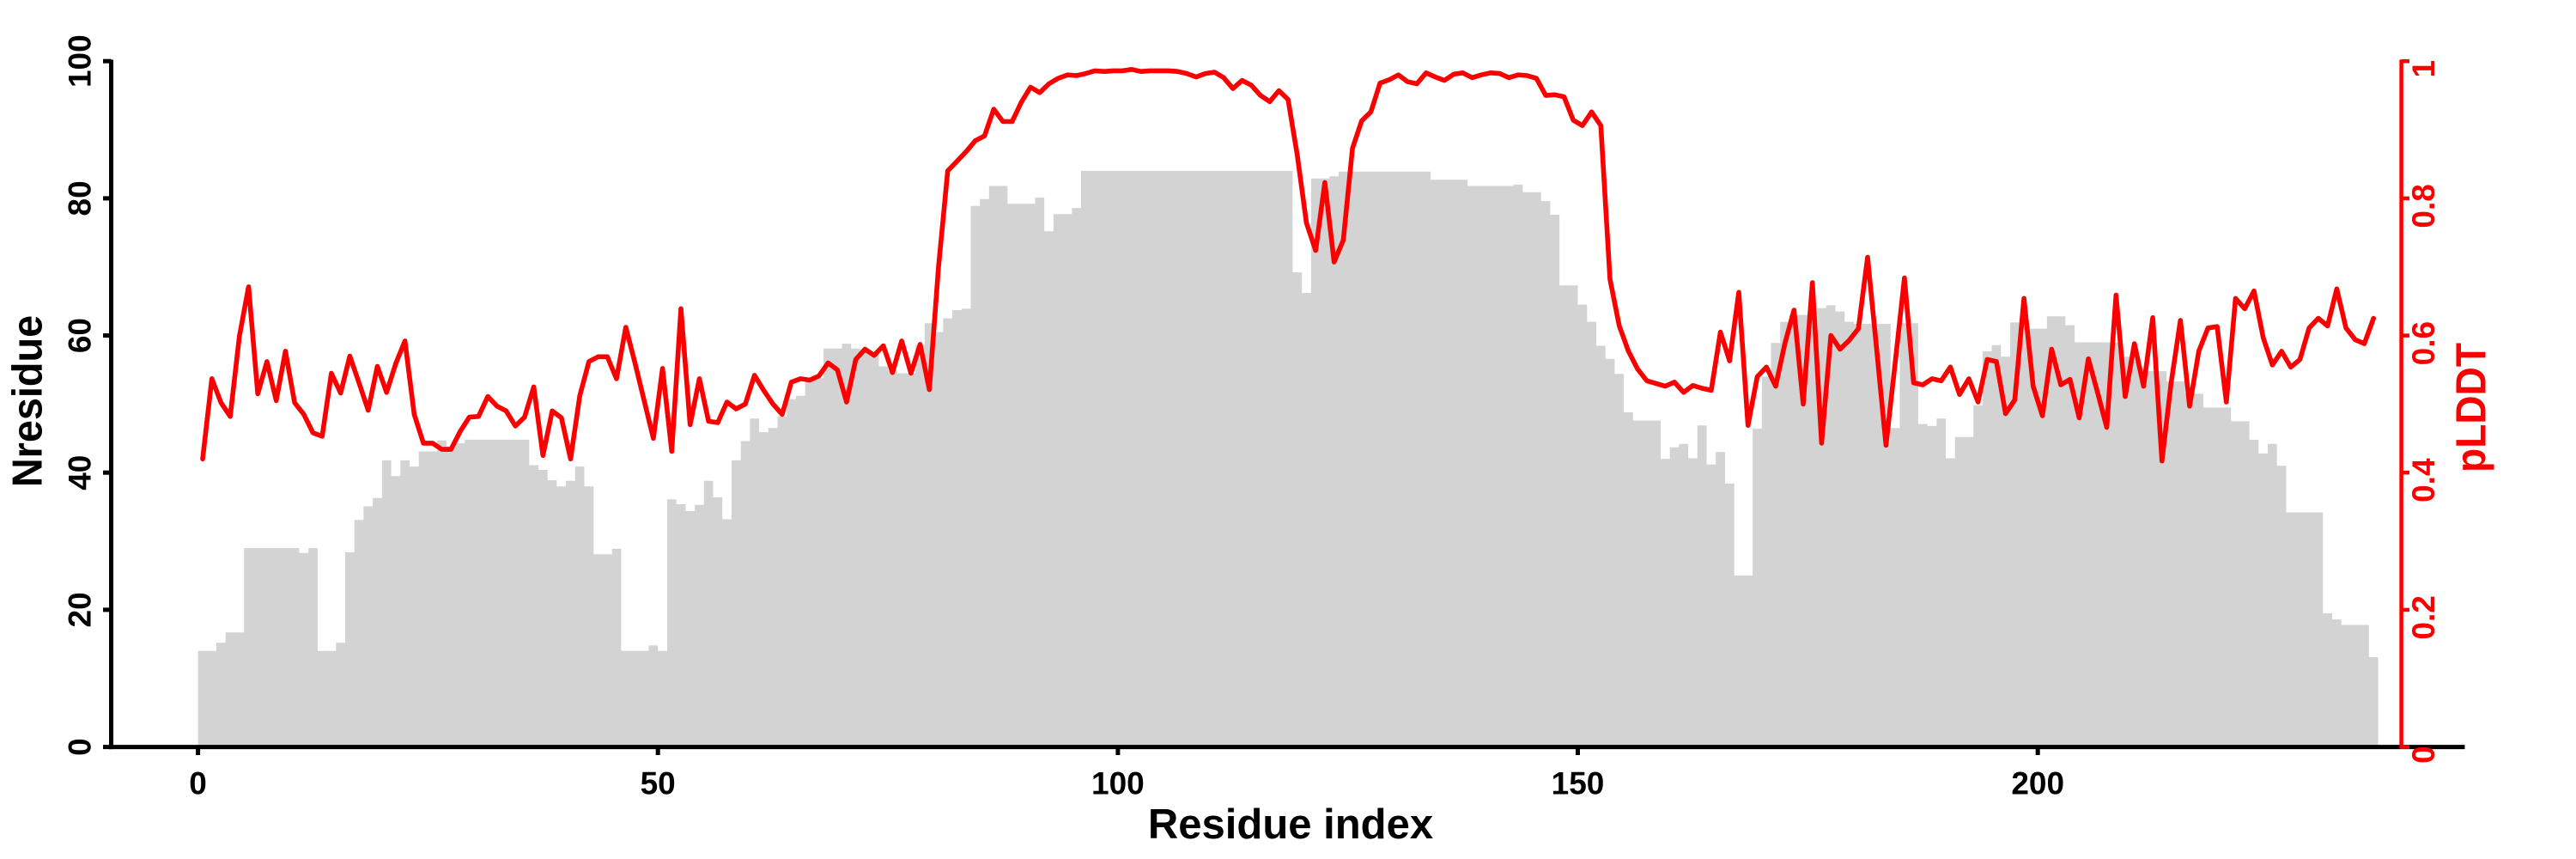 Image resolution: width=2576 pixels, height=859 pixels. I want to click on svg-text: 0.4, so click(2423, 480).